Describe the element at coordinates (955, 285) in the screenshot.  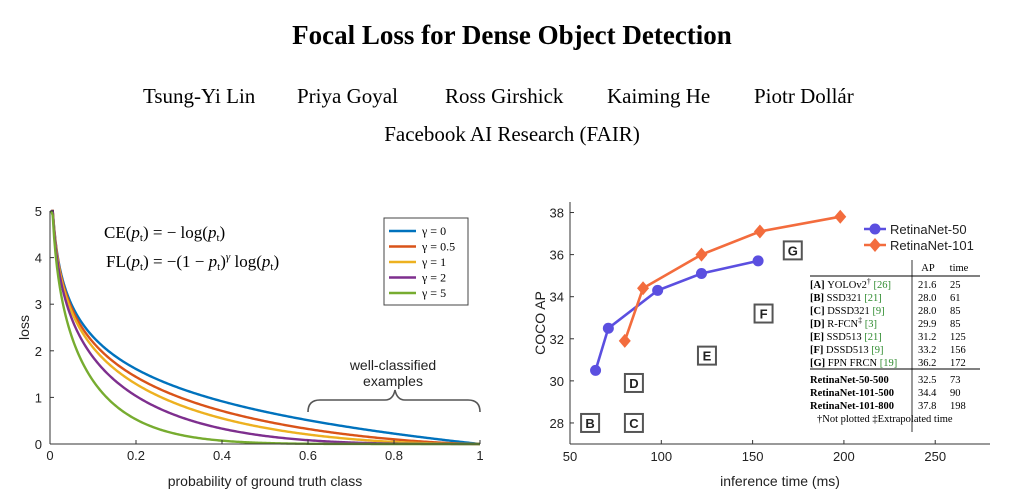
I see `table-cell-time: 25` at that location.